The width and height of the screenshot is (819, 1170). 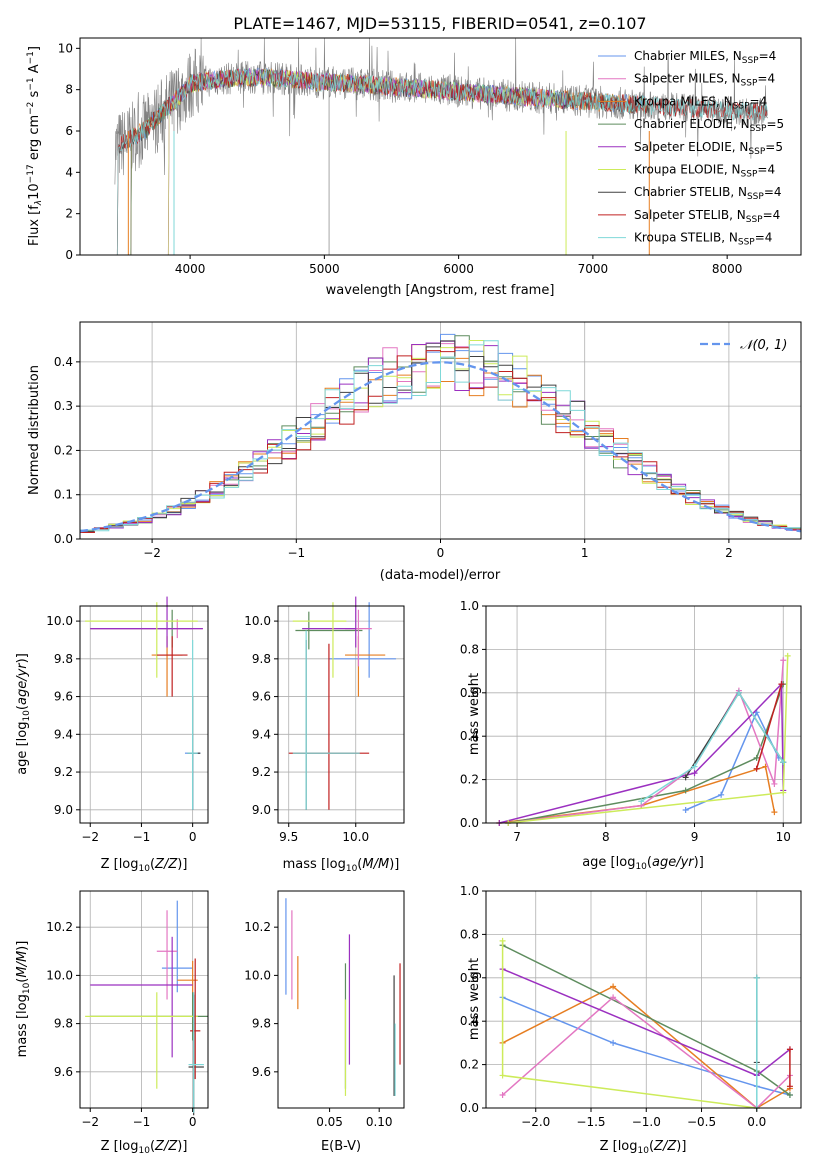 What do you see at coordinates (34, 430) in the screenshot?
I see `histogram-y-label: Normed distribution` at bounding box center [34, 430].